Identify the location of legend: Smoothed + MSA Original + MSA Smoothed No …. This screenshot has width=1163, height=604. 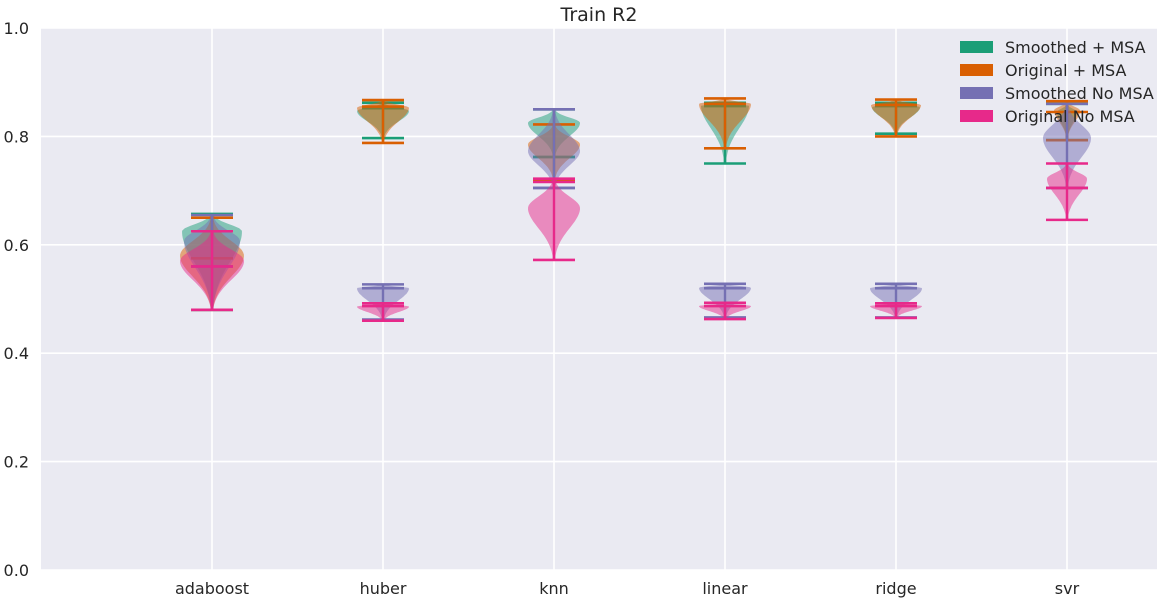
(1057, 82).